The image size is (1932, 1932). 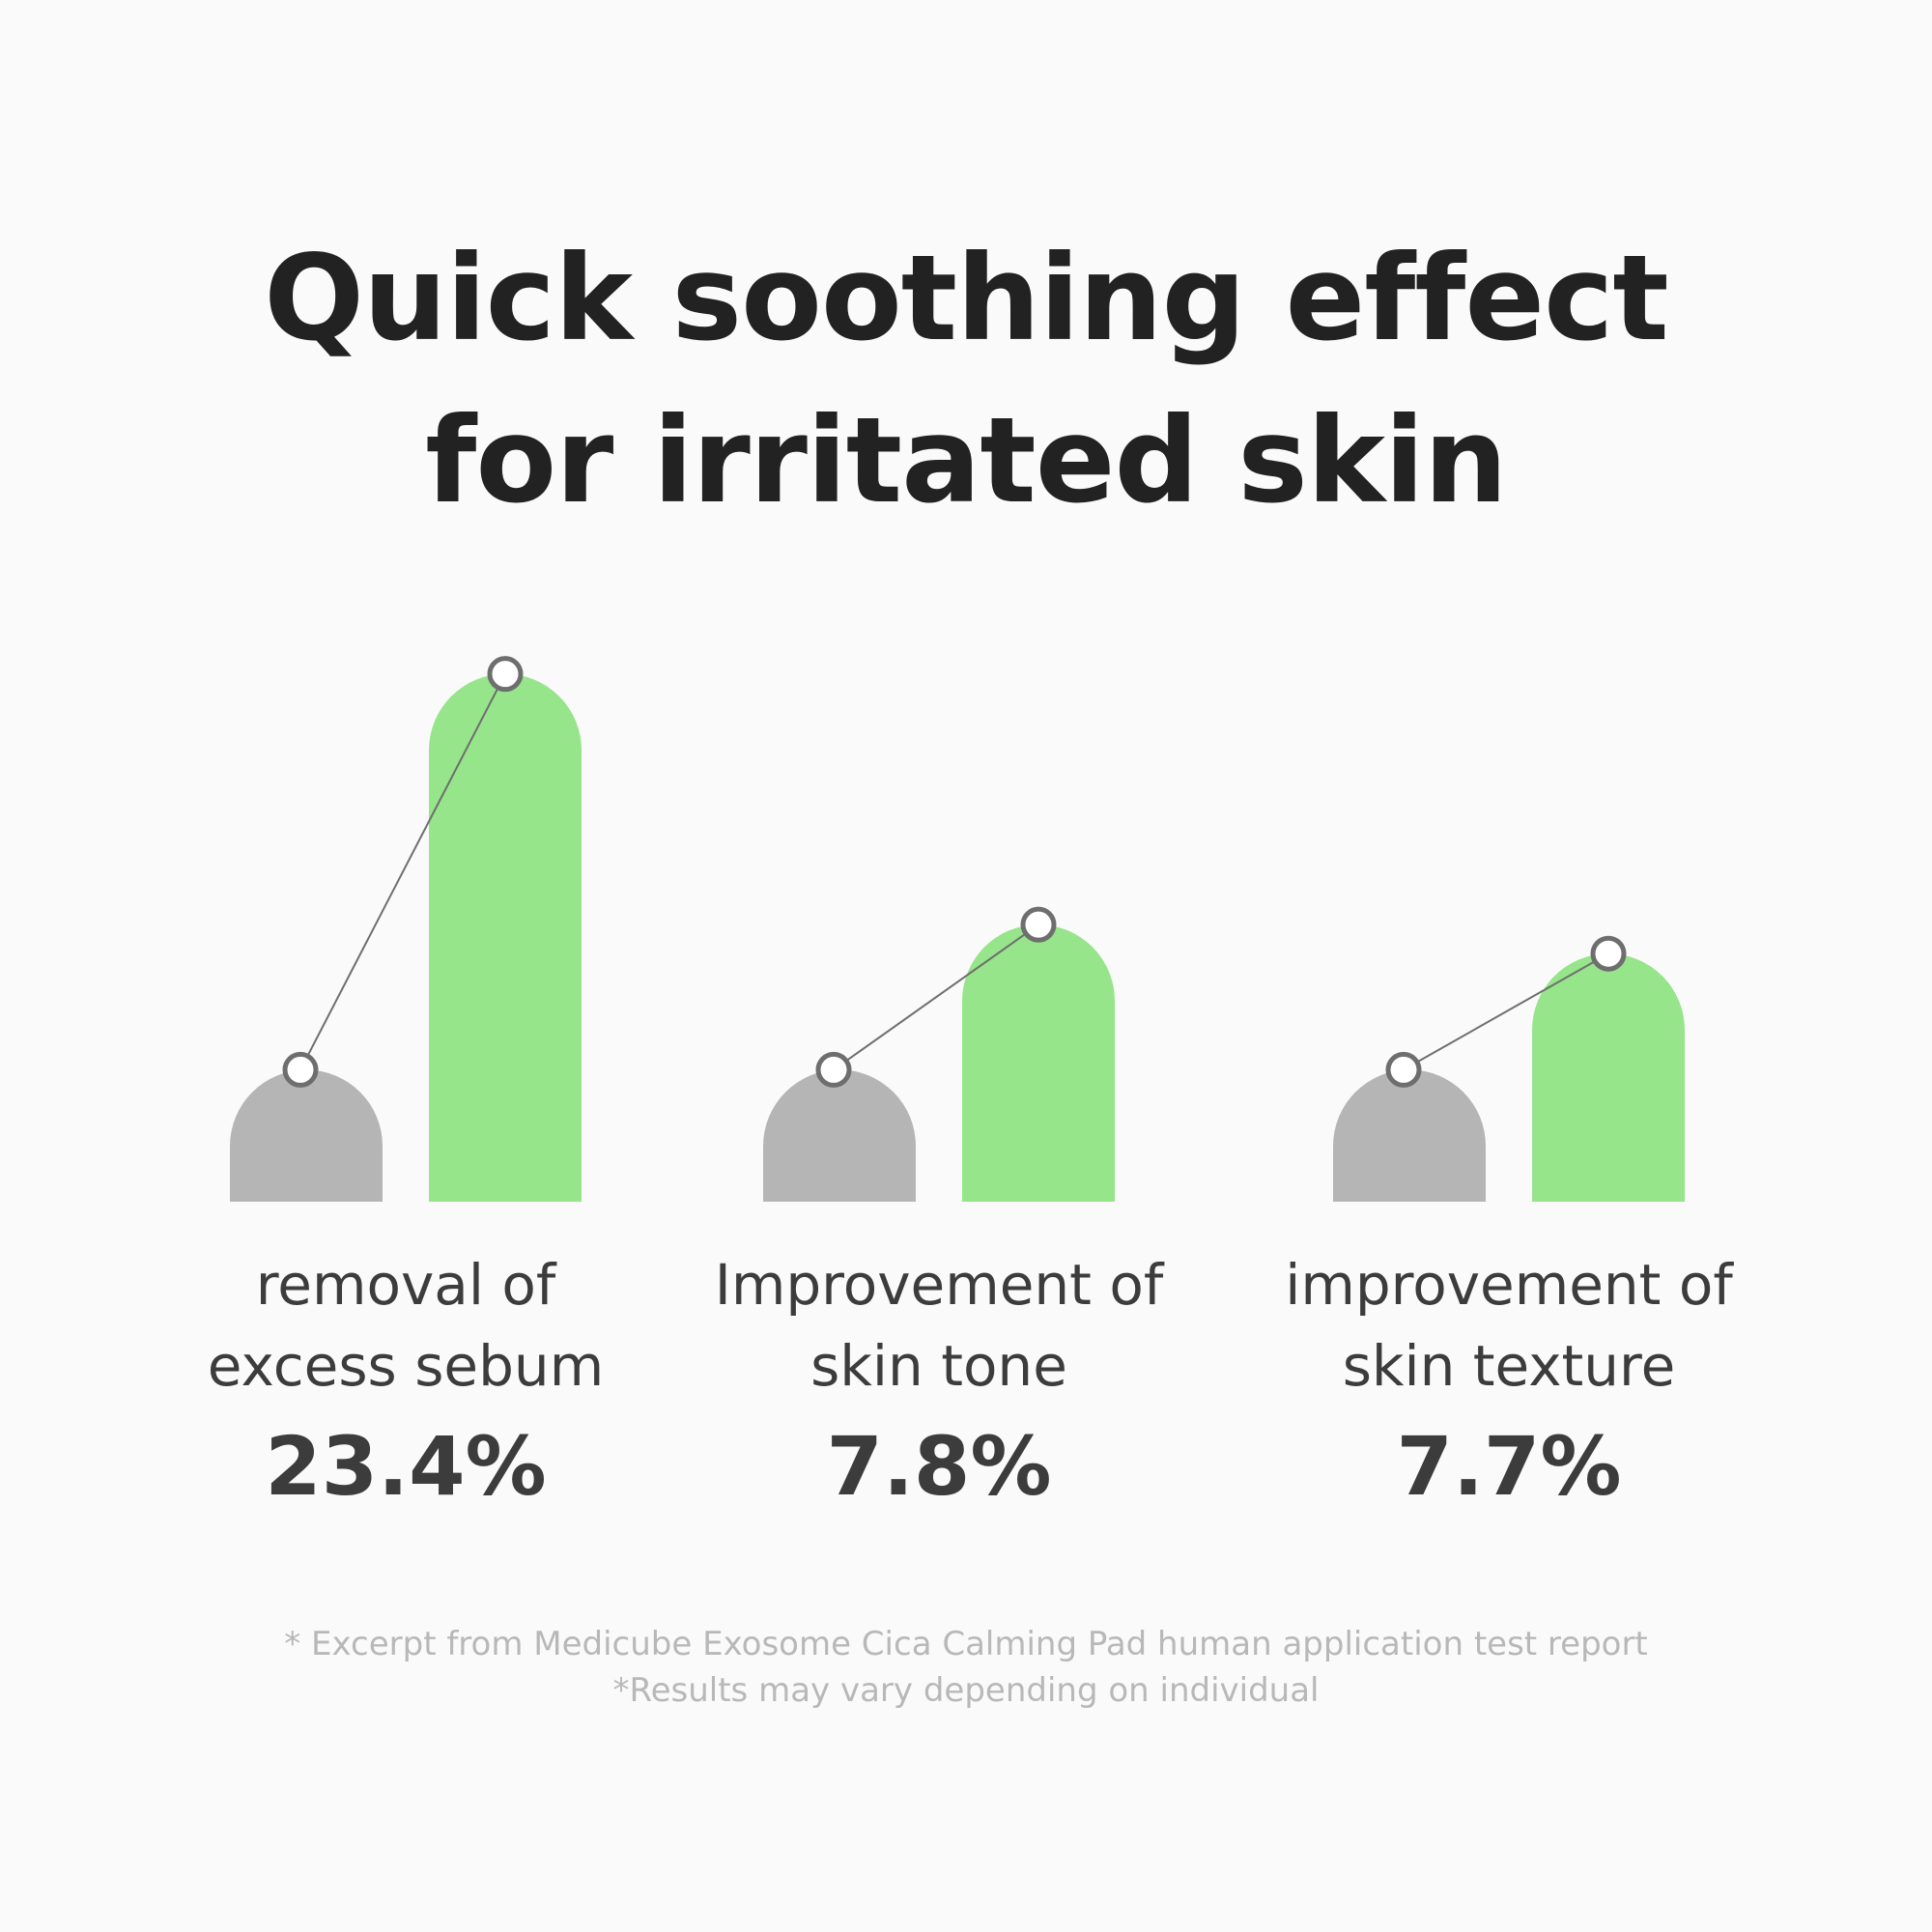 I want to click on metric-label: removal of excess sebum, so click(x=406, y=1325).